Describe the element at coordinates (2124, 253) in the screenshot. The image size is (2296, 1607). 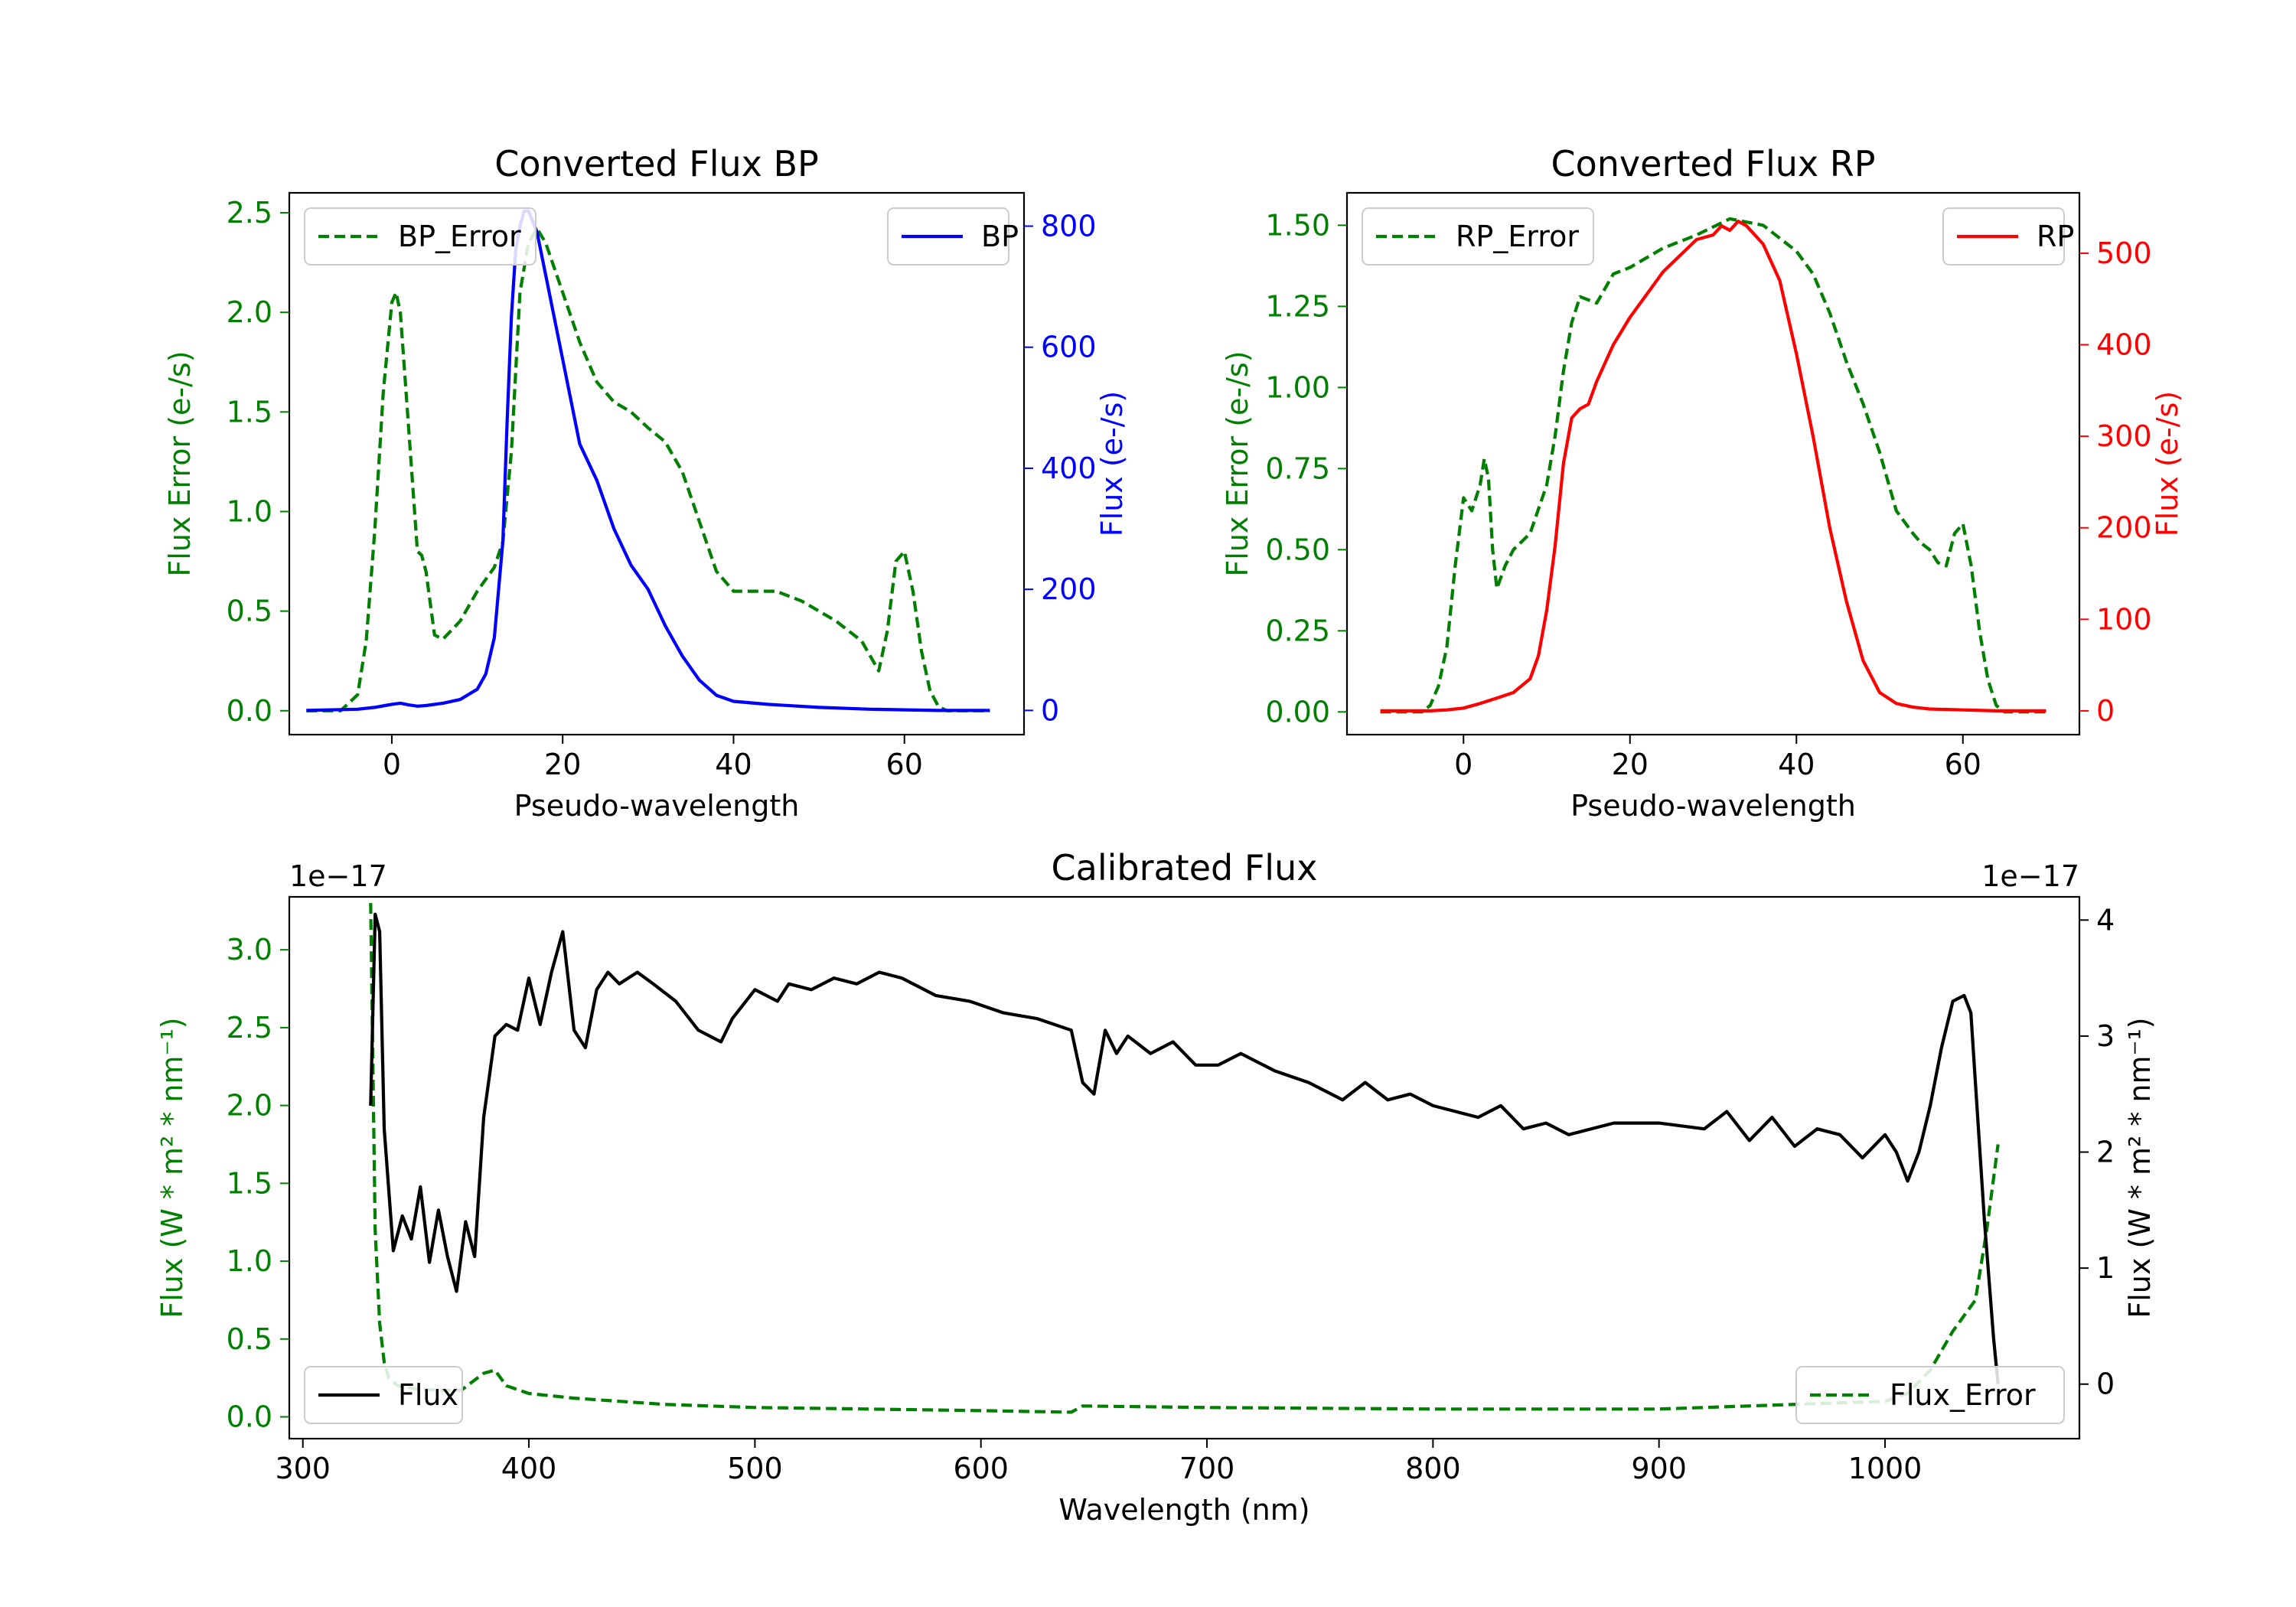
I see `y-right-tick-label: 500` at that location.